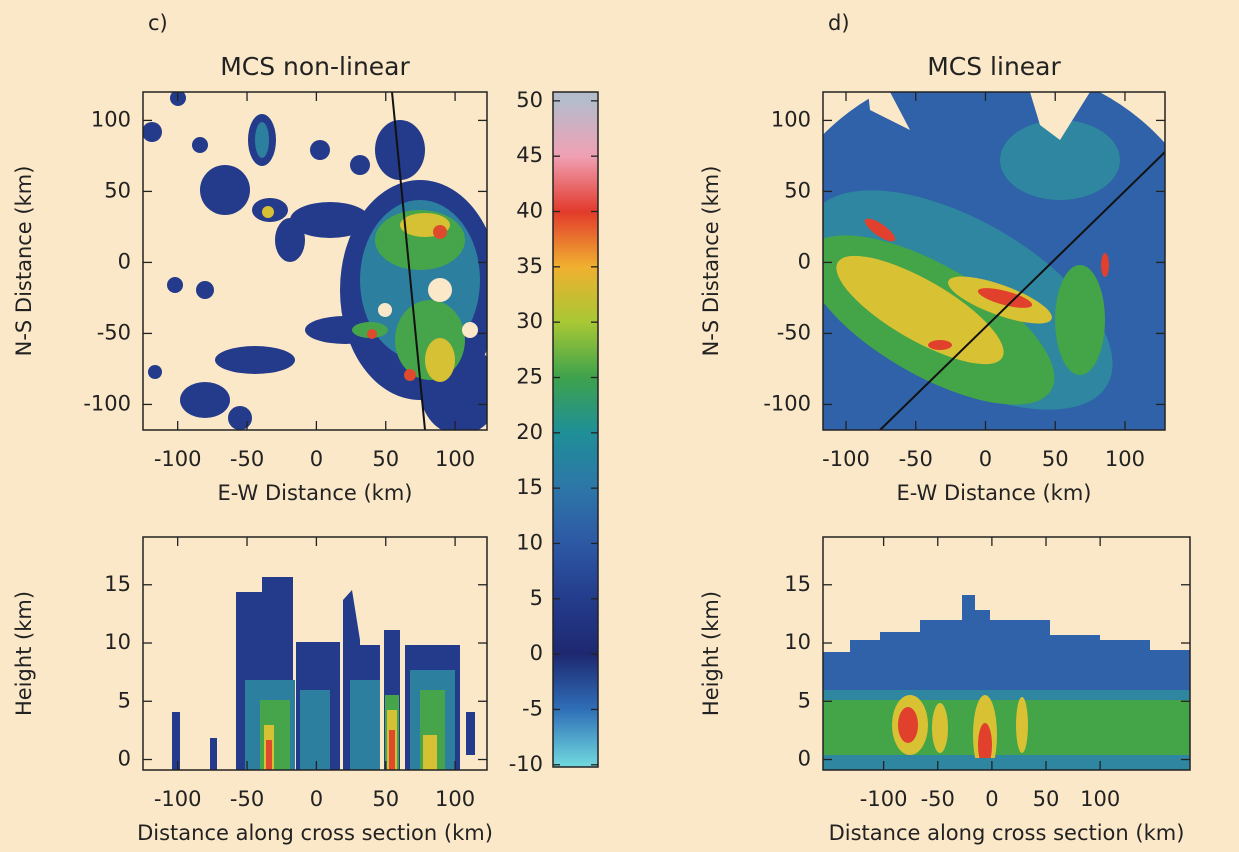  I want to click on panel-label: d), so click(839, 23).